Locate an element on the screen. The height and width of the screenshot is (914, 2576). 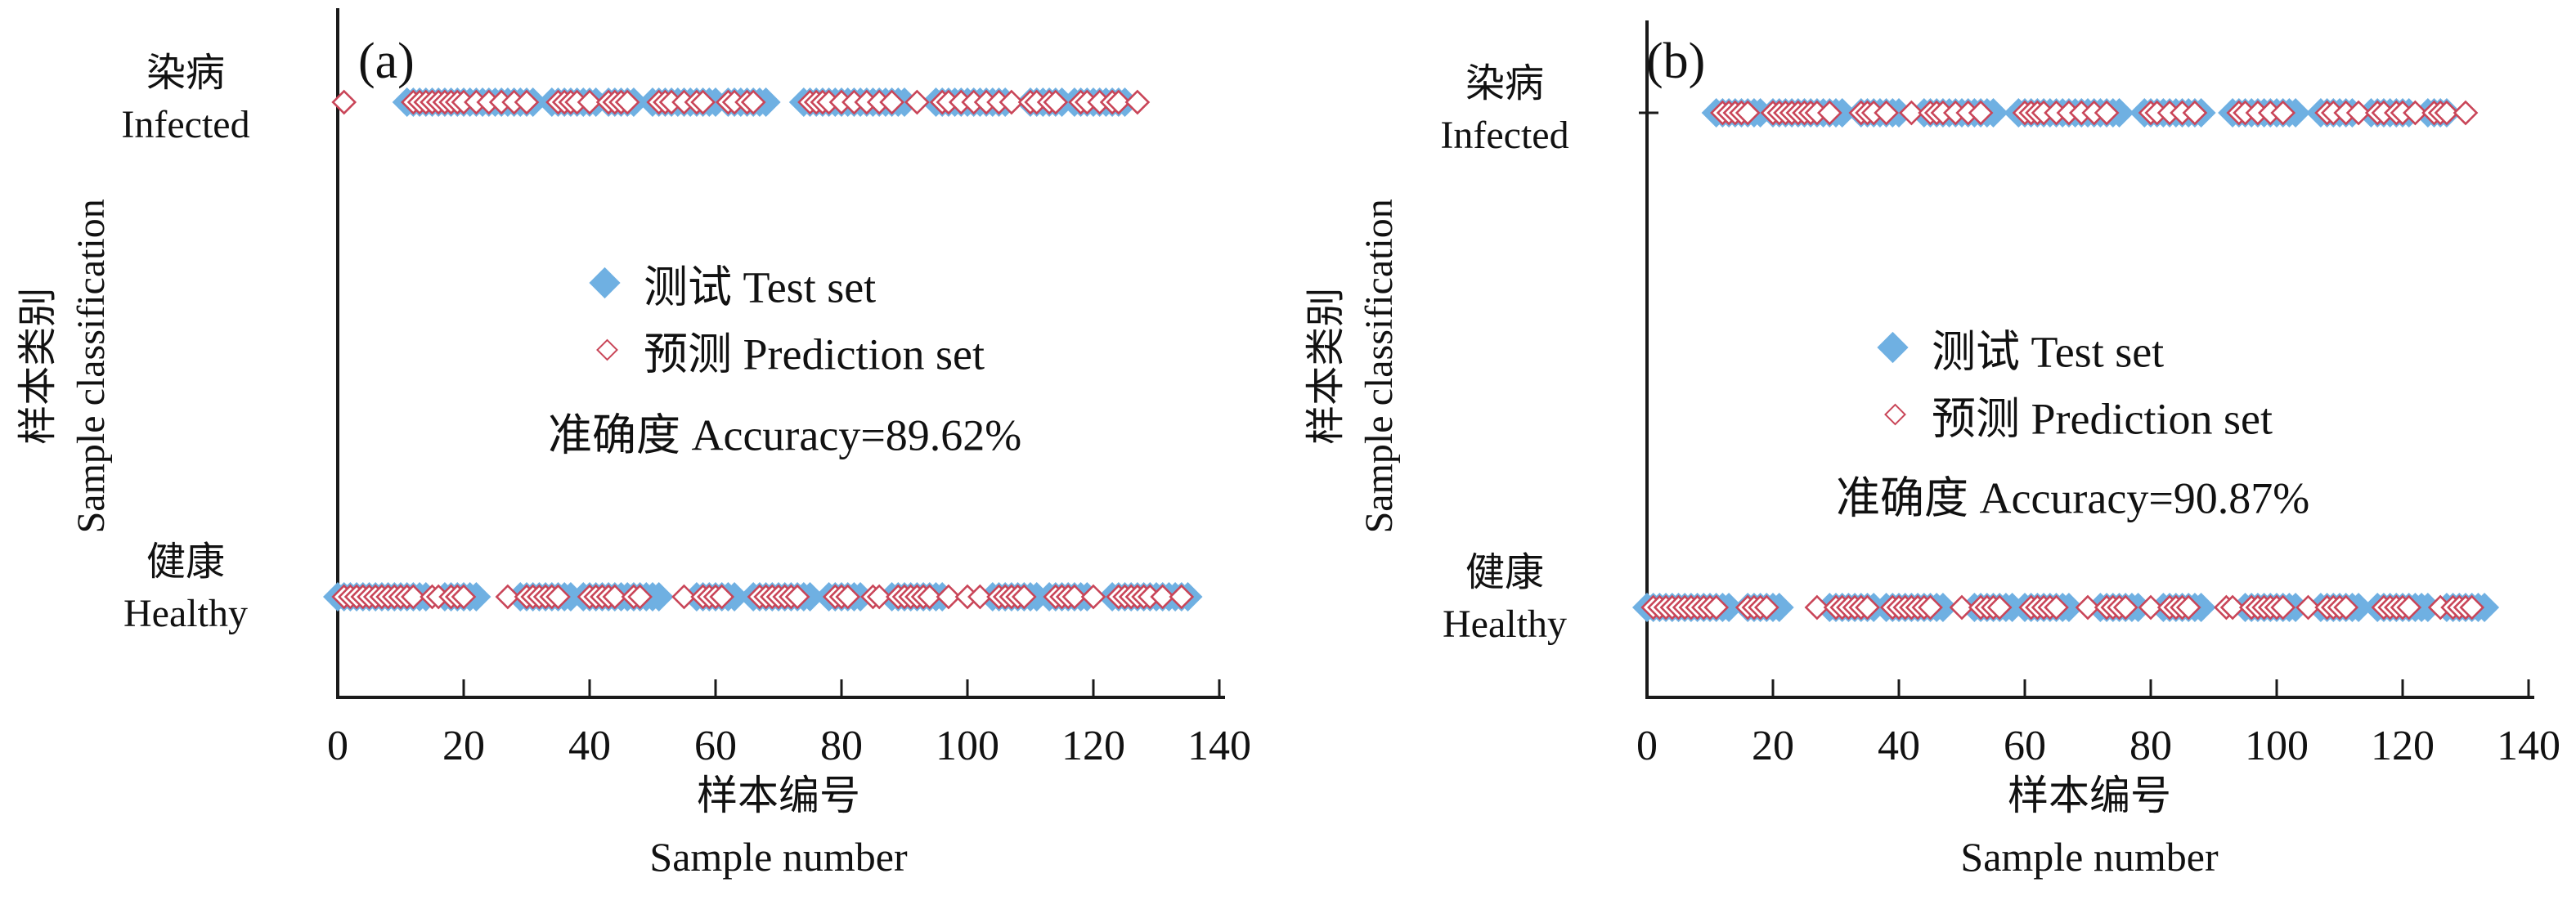
x-tick-label: 100 is located at coordinates (967, 746).